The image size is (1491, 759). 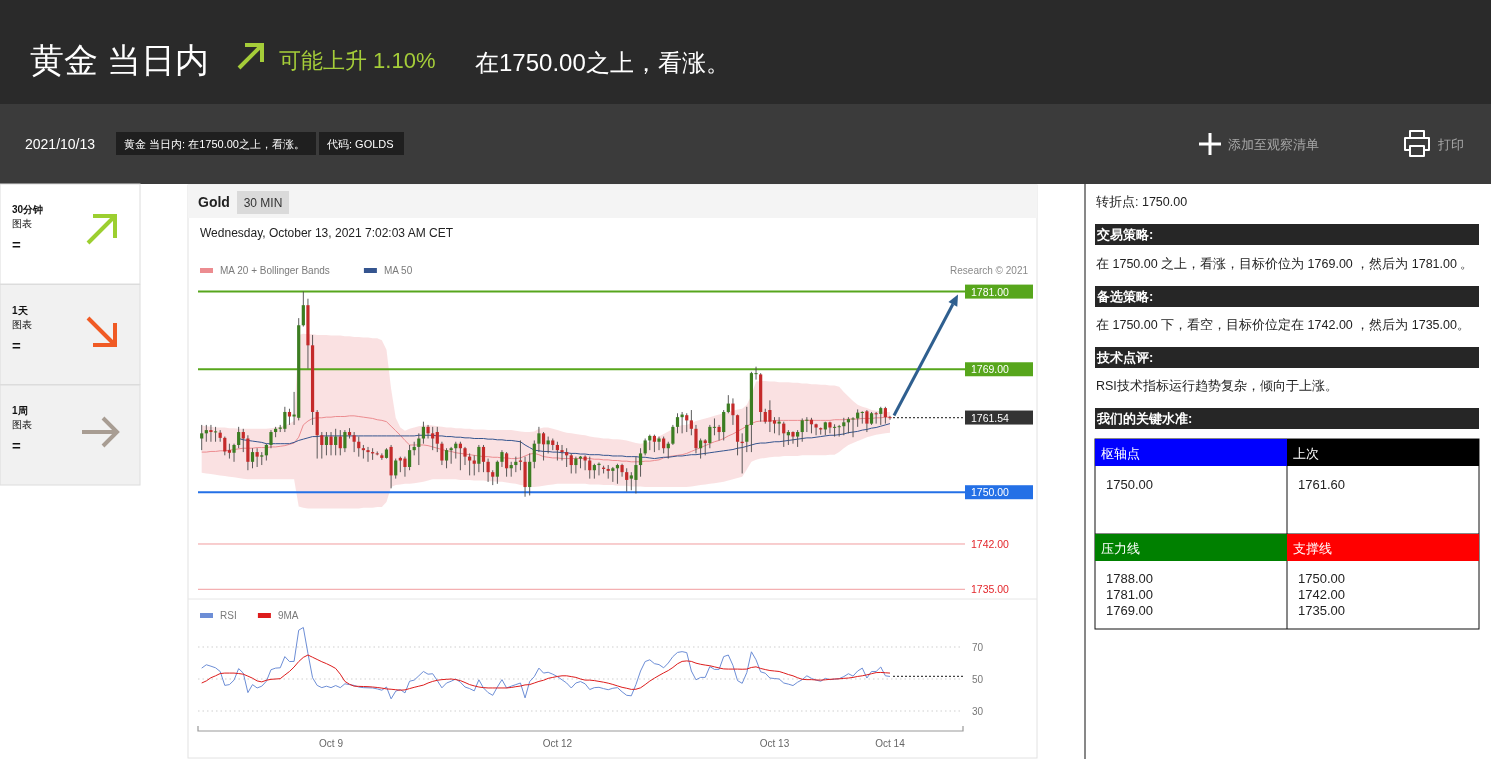 I want to click on text: 交易策略:, so click(x=1125, y=234).